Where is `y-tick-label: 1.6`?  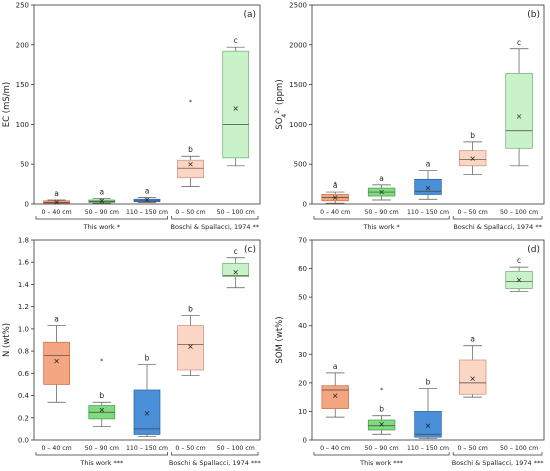 y-tick-label: 1.6 is located at coordinates (24, 263).